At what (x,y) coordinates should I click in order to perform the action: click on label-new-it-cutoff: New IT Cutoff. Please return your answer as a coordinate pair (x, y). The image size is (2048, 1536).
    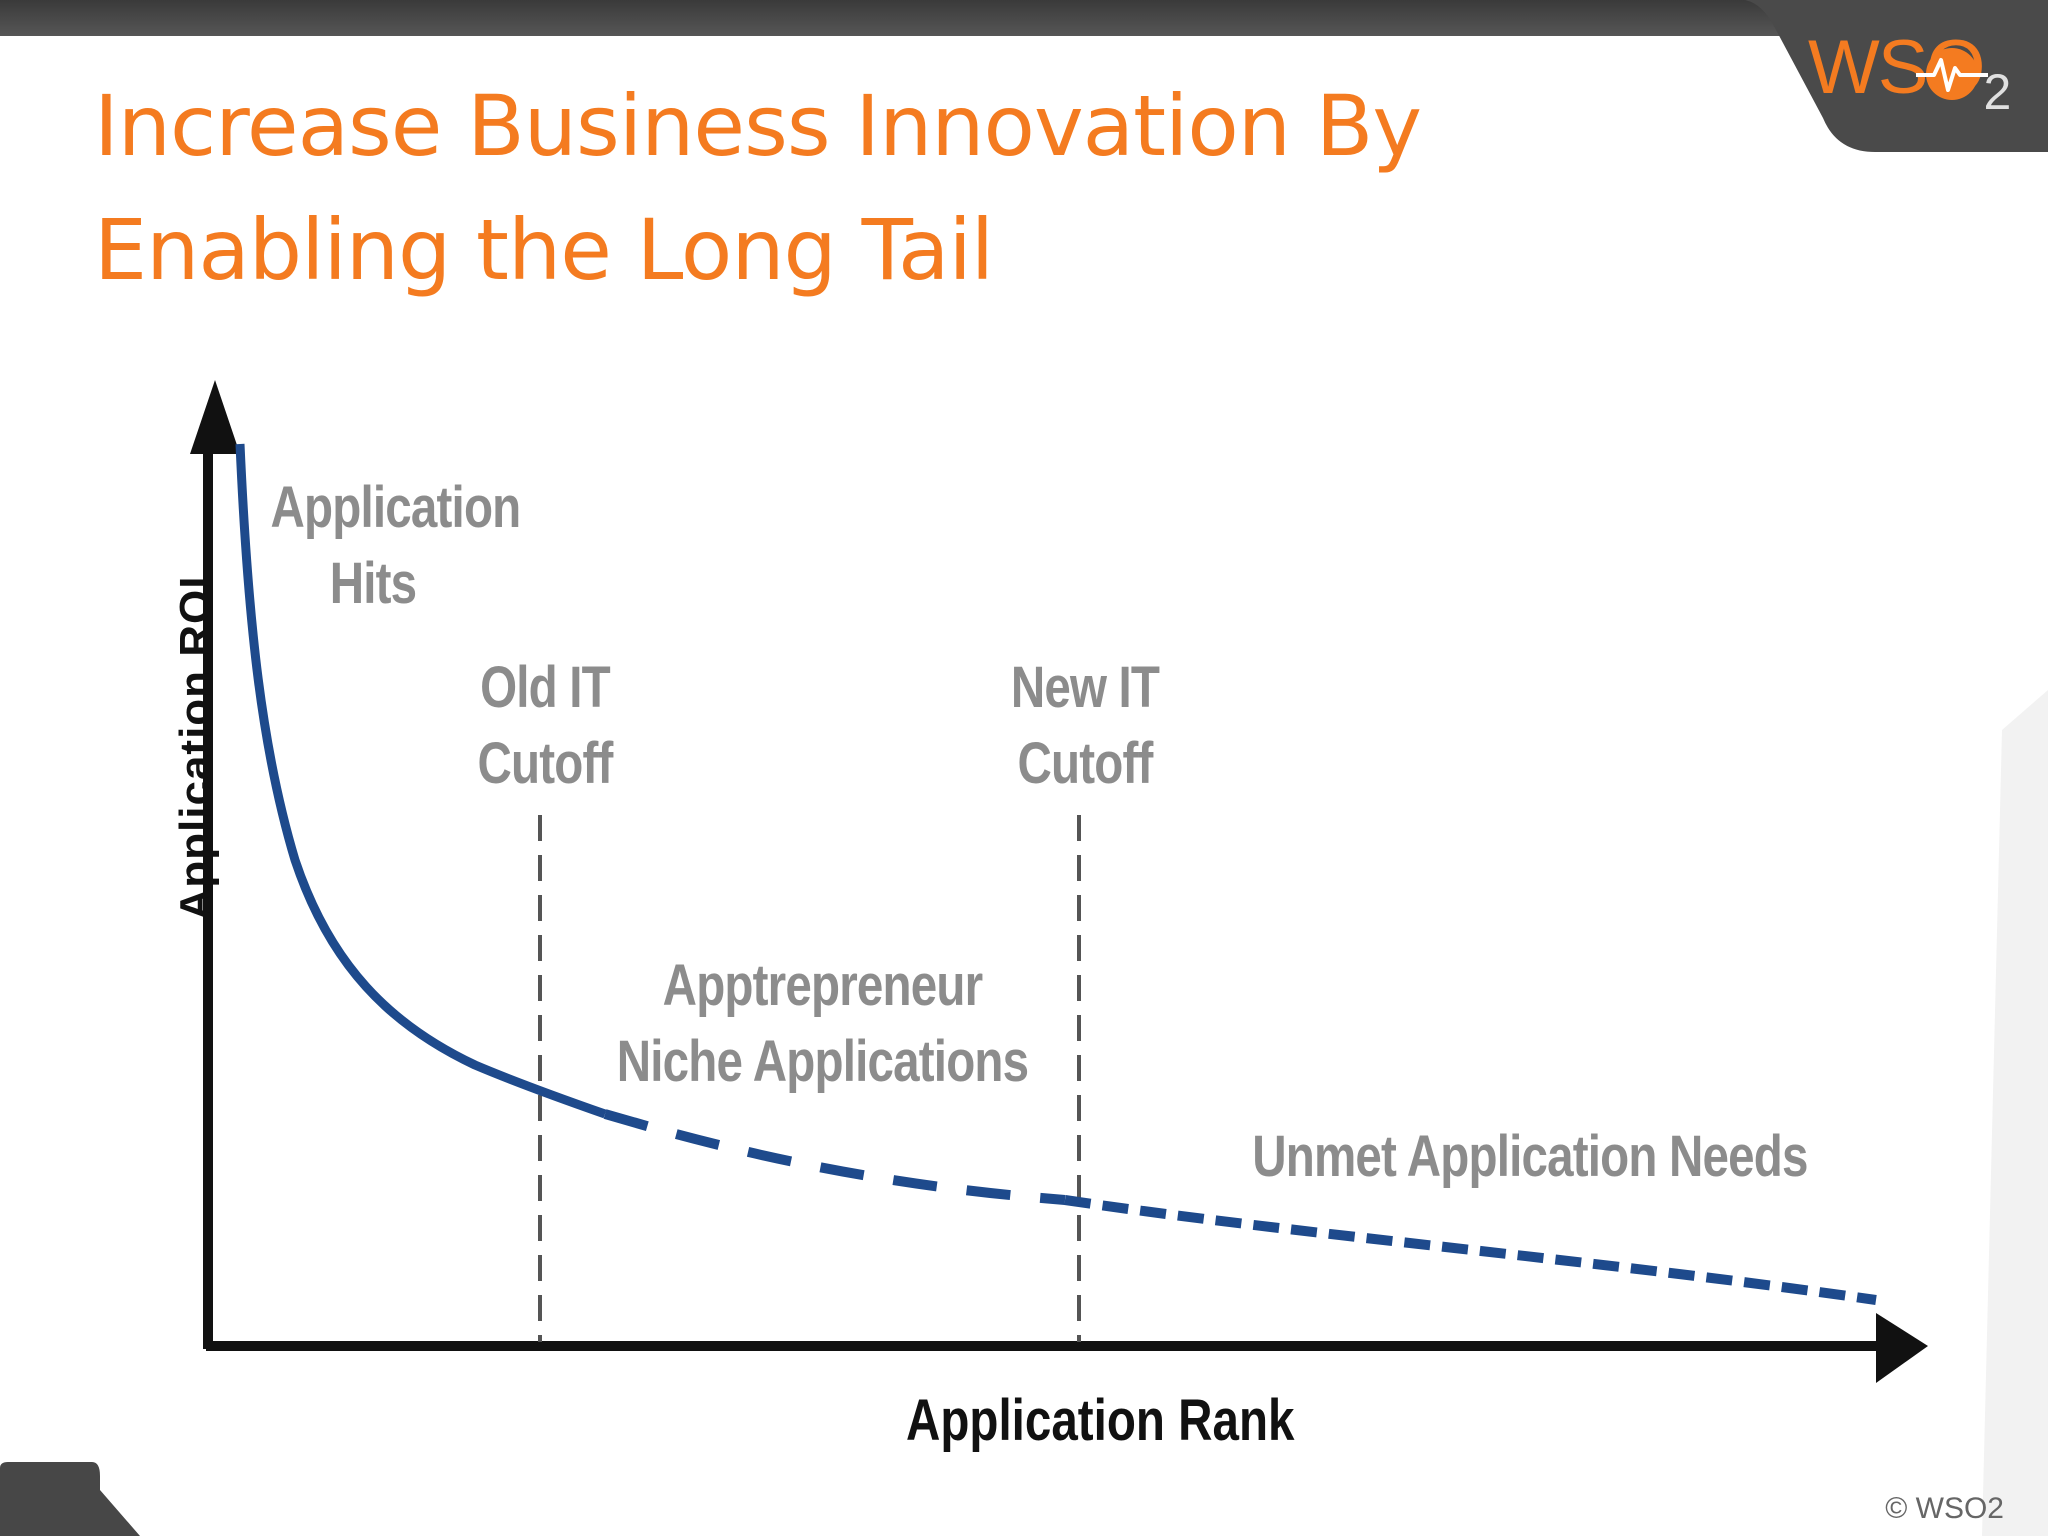
    Looking at the image, I should click on (1085, 726).